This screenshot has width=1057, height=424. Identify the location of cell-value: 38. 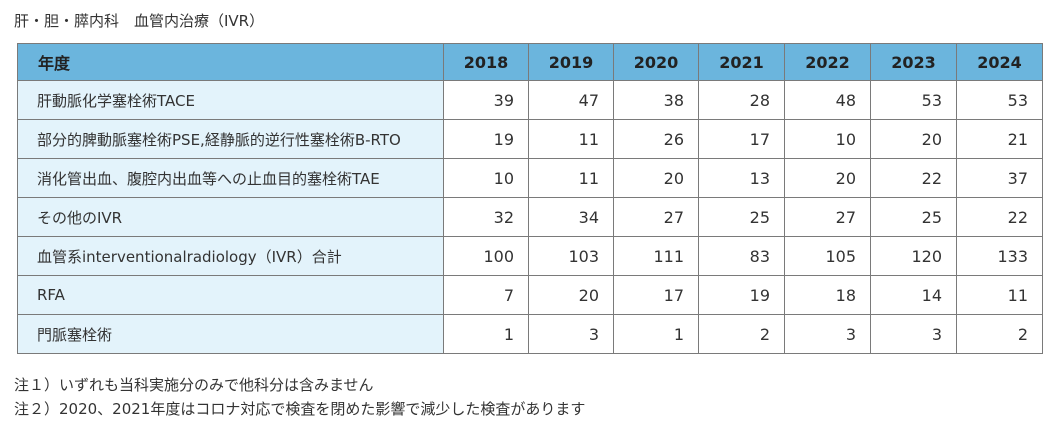
(656, 100).